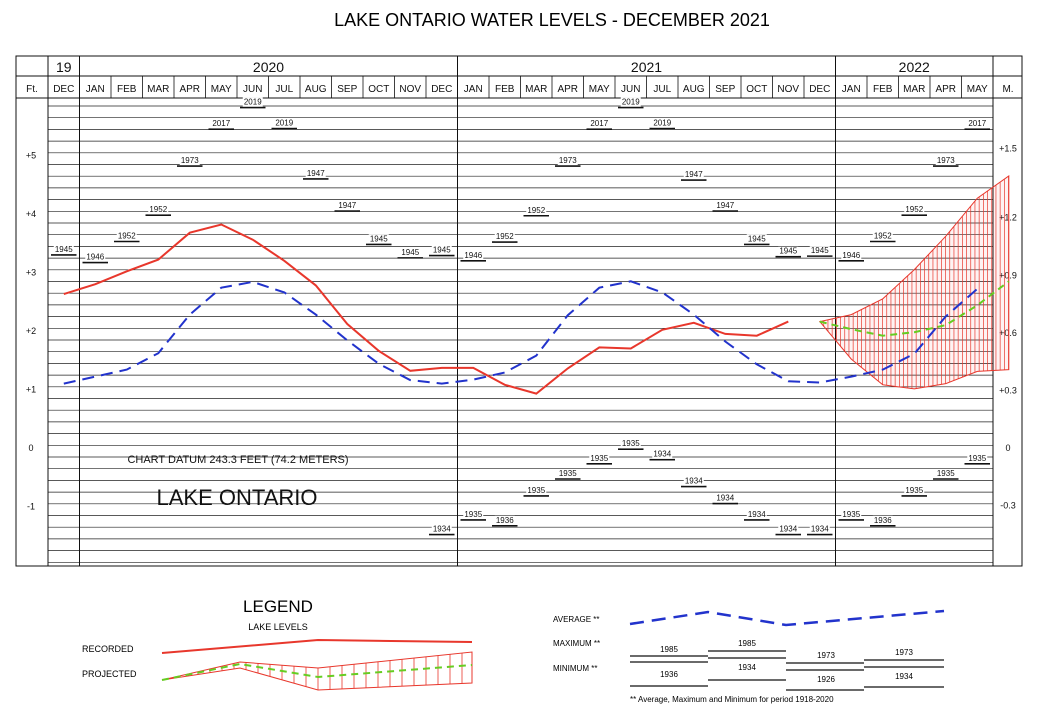 This screenshot has width=1039, height=719. What do you see at coordinates (826, 679) in the screenshot?
I see `legend-min-year-3: 1926` at bounding box center [826, 679].